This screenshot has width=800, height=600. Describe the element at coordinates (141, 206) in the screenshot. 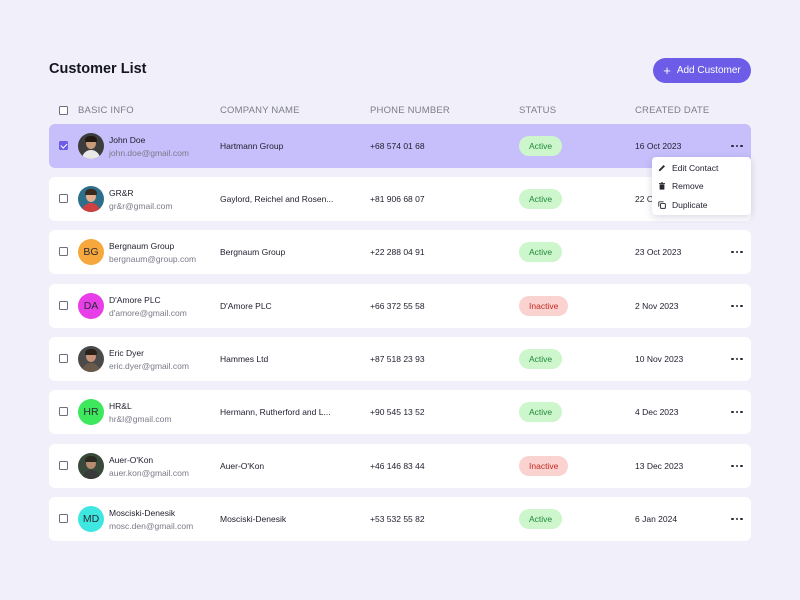

I see `customer-email: gr&r@gmail.com` at that location.